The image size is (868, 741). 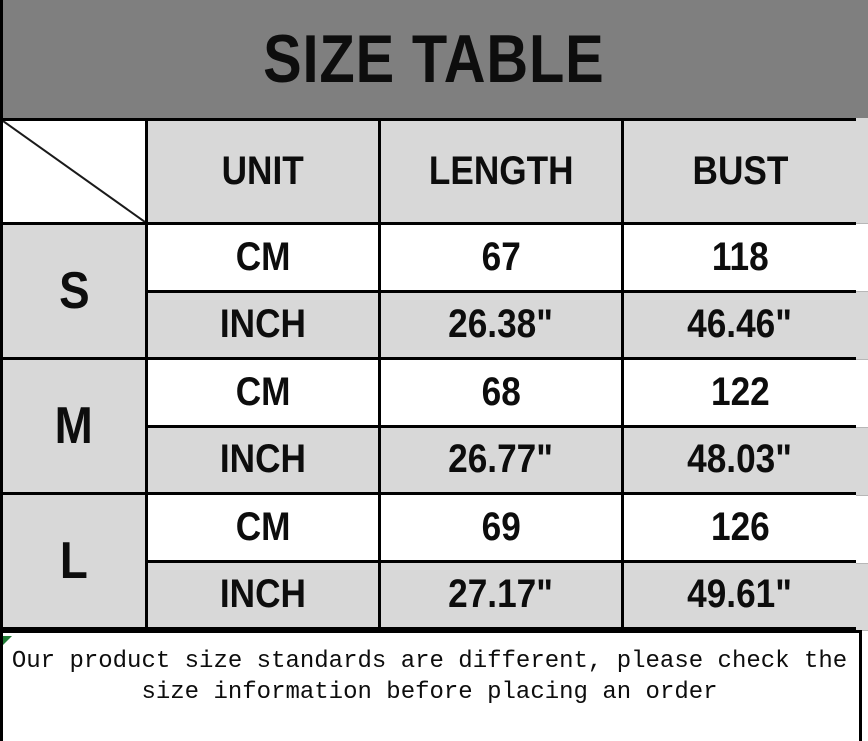 I want to click on diagonal-line-icon, so click(x=74, y=171).